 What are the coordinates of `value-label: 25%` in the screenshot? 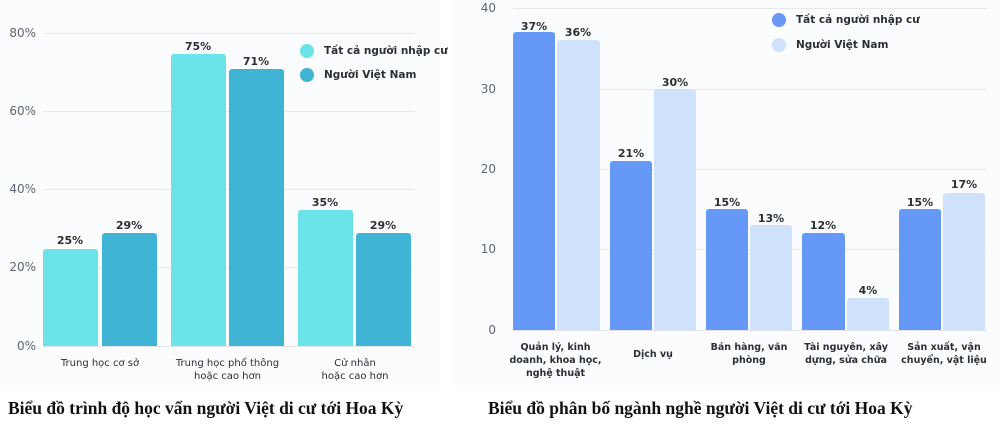 It's located at (70, 240).